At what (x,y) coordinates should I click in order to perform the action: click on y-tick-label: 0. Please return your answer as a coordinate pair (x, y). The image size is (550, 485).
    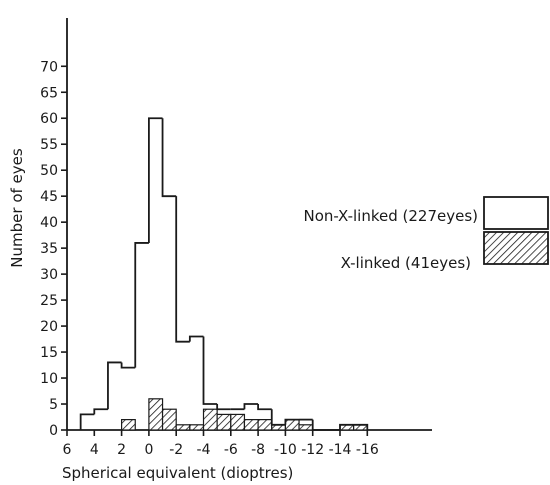
    Looking at the image, I should click on (53, 431).